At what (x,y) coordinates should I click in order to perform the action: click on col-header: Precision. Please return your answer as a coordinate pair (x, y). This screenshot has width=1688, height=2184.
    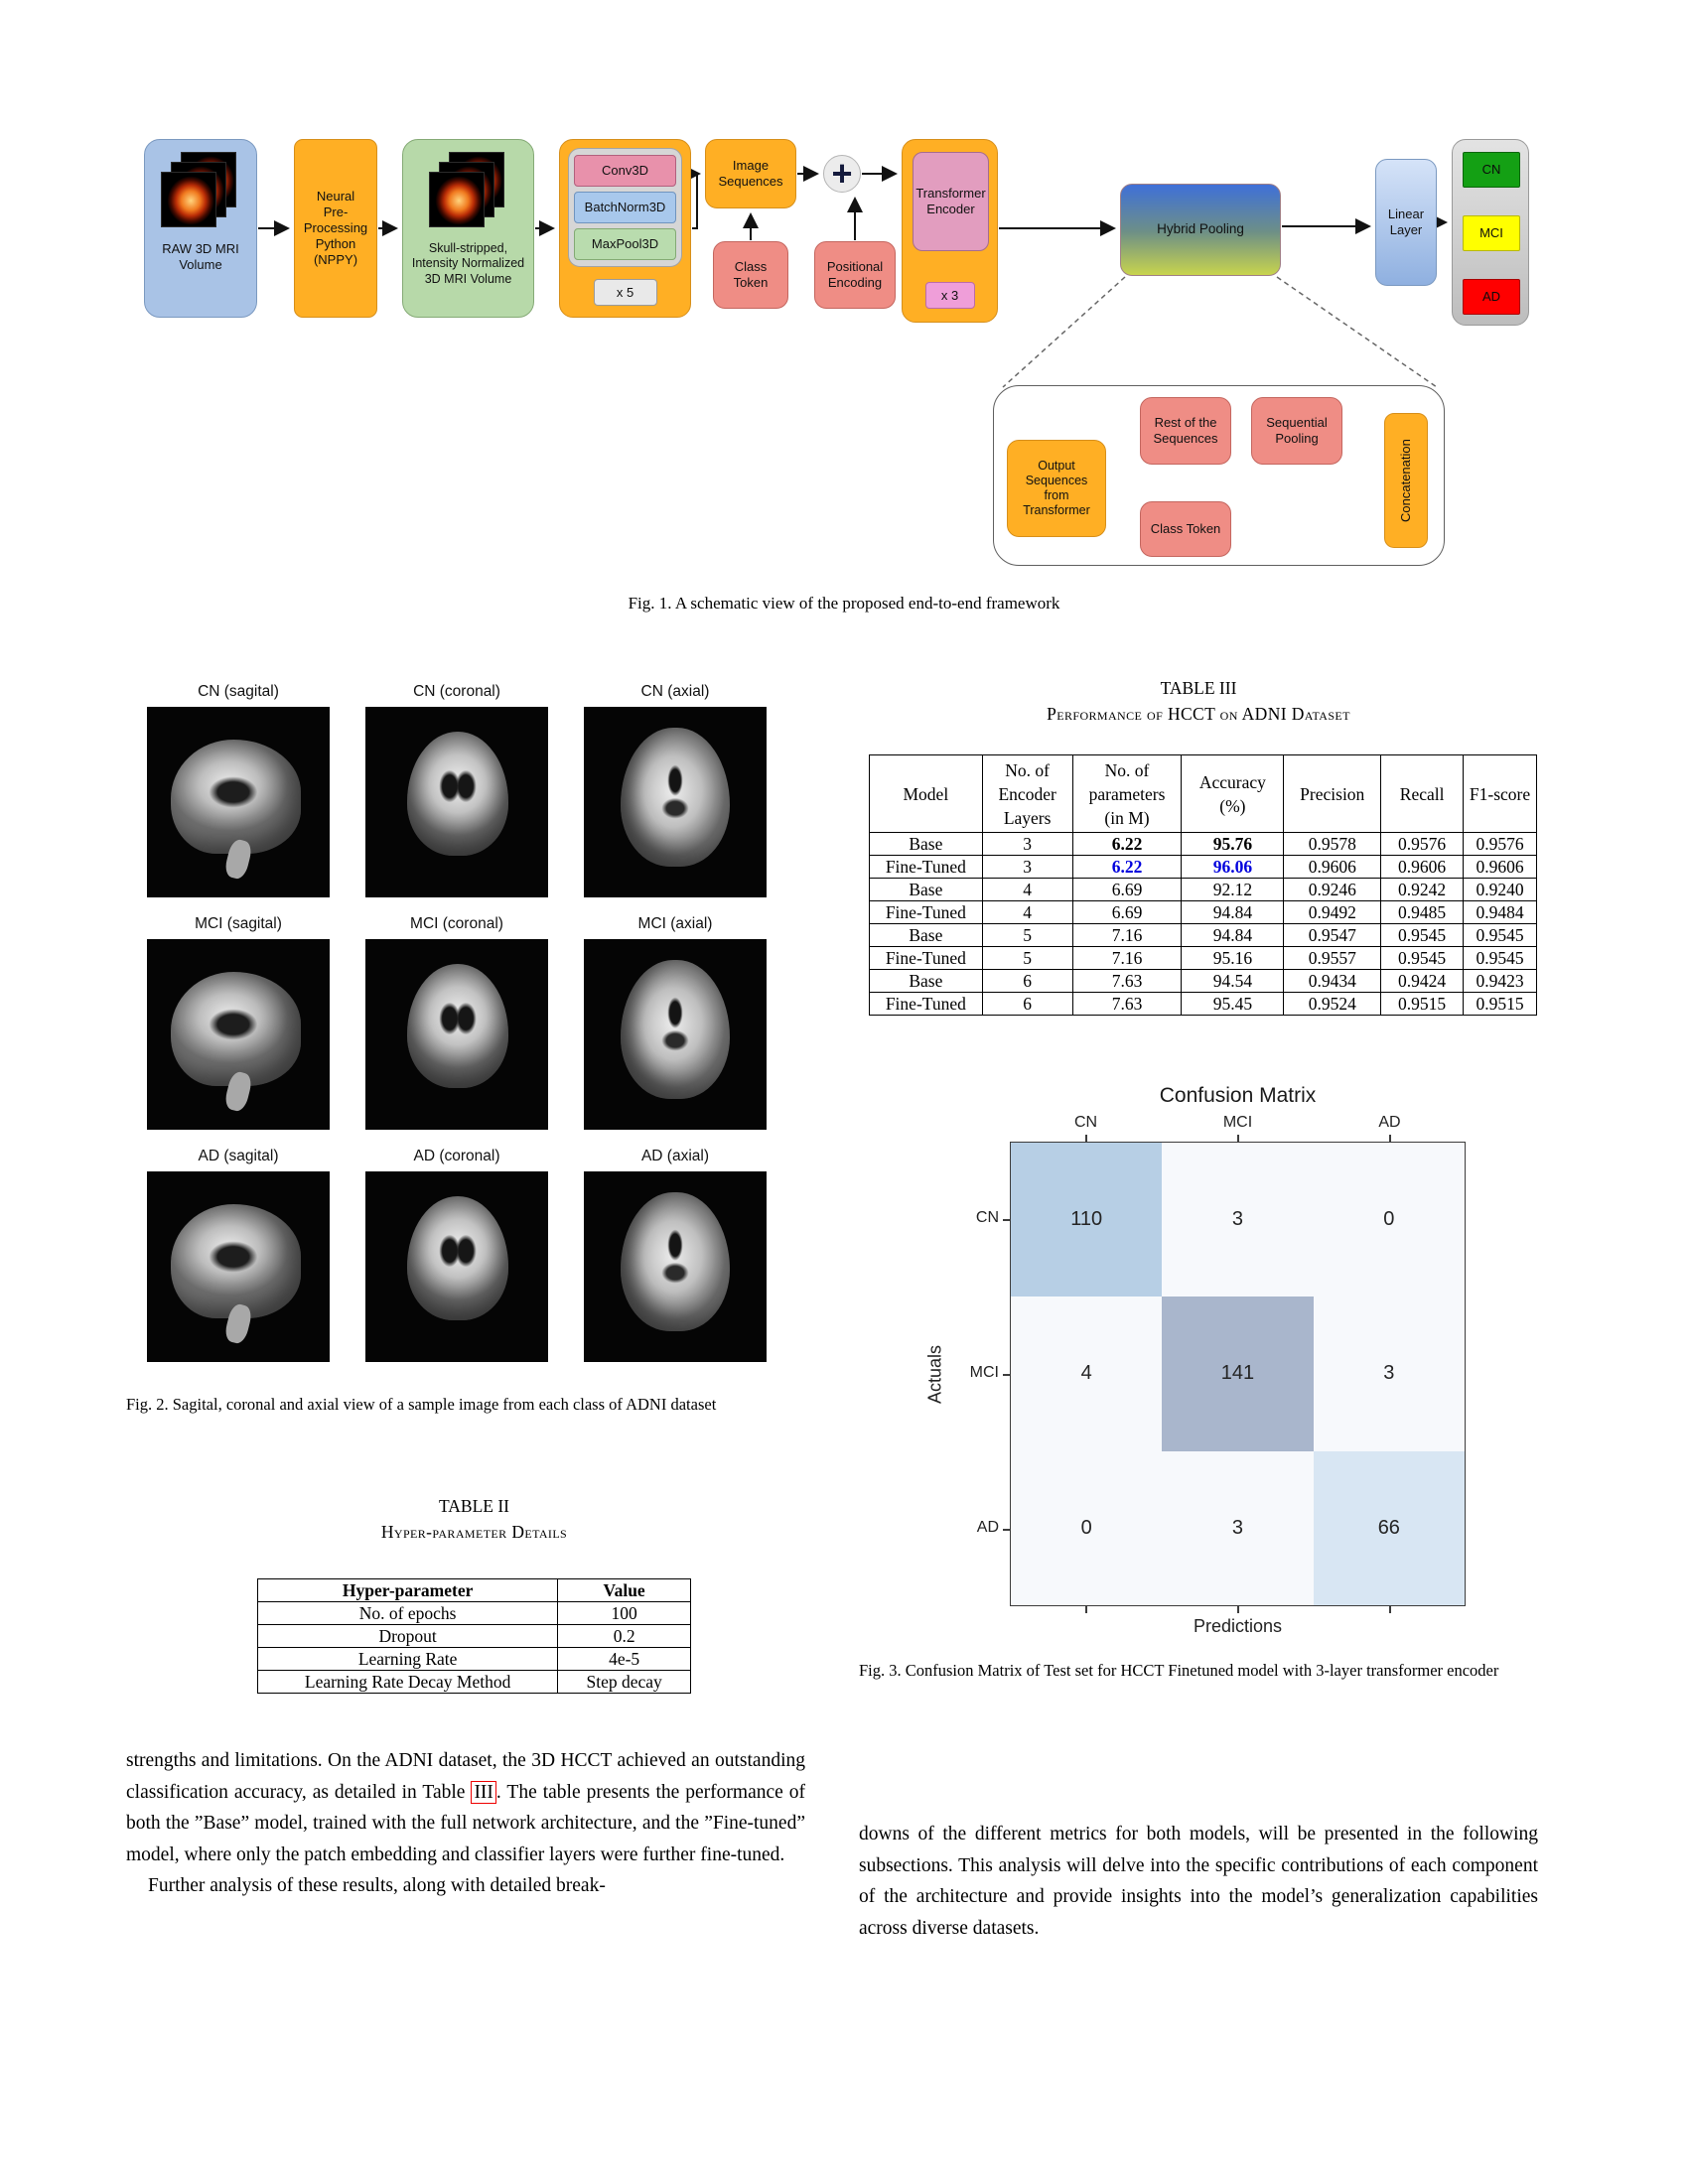
    Looking at the image, I should click on (1332, 793).